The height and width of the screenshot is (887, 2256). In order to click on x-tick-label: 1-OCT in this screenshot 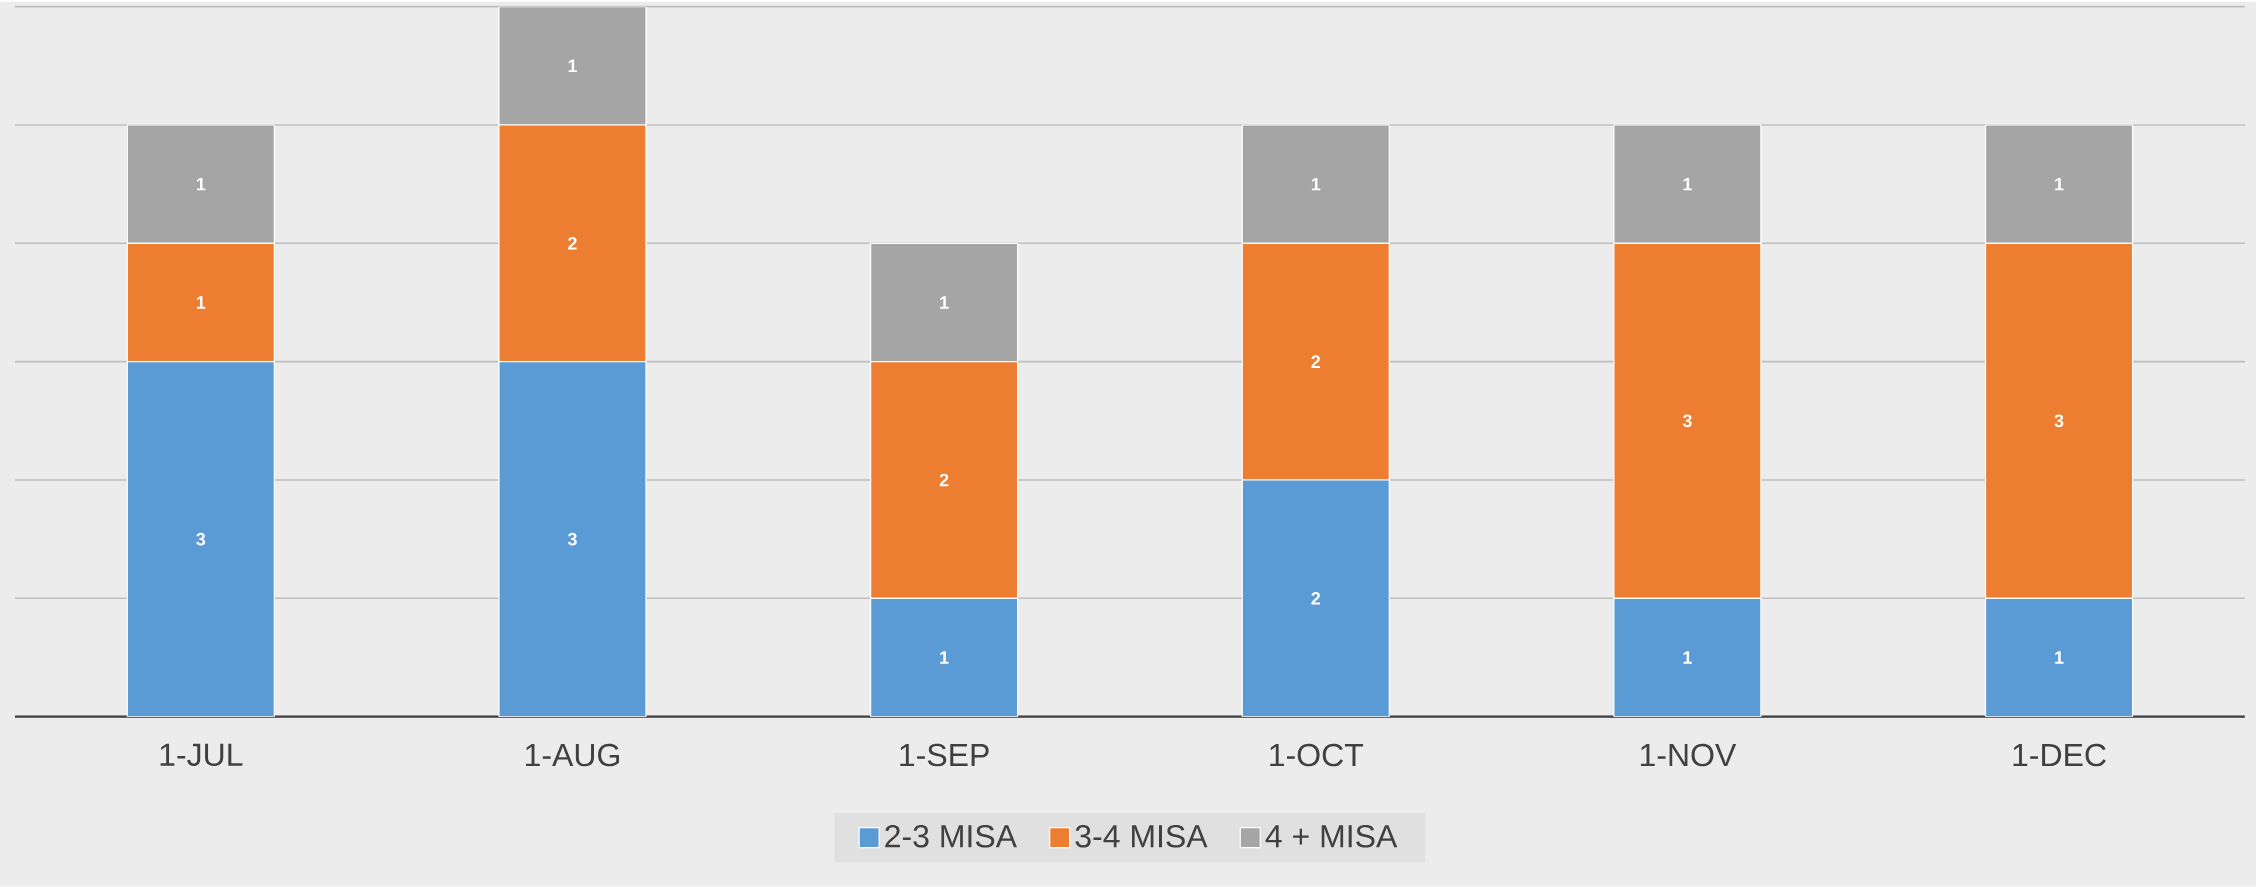, I will do `click(1317, 755)`.